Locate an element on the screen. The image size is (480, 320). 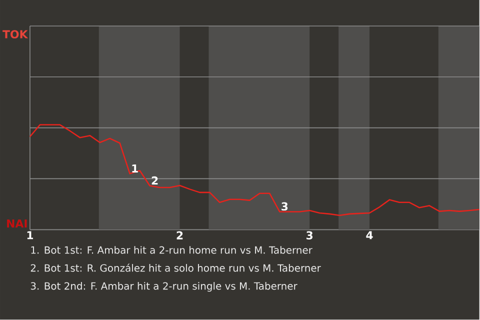
x-tick-label: 3 is located at coordinates (309, 235).